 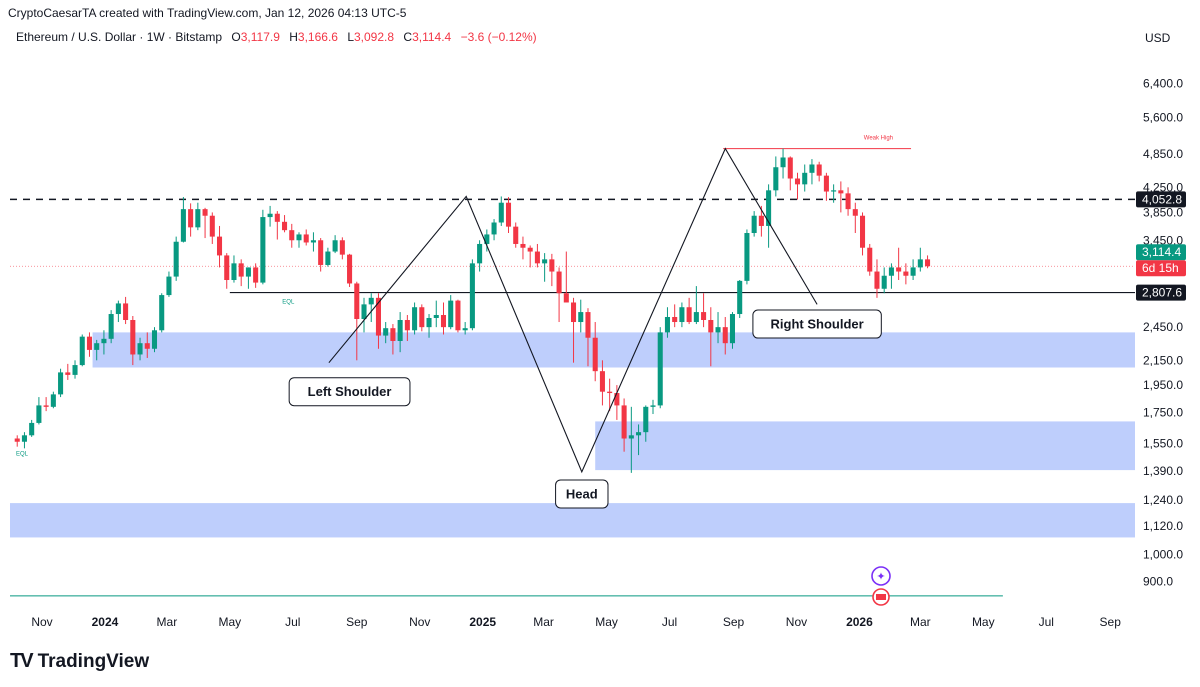 What do you see at coordinates (582, 494) in the screenshot?
I see `head-label: Head` at bounding box center [582, 494].